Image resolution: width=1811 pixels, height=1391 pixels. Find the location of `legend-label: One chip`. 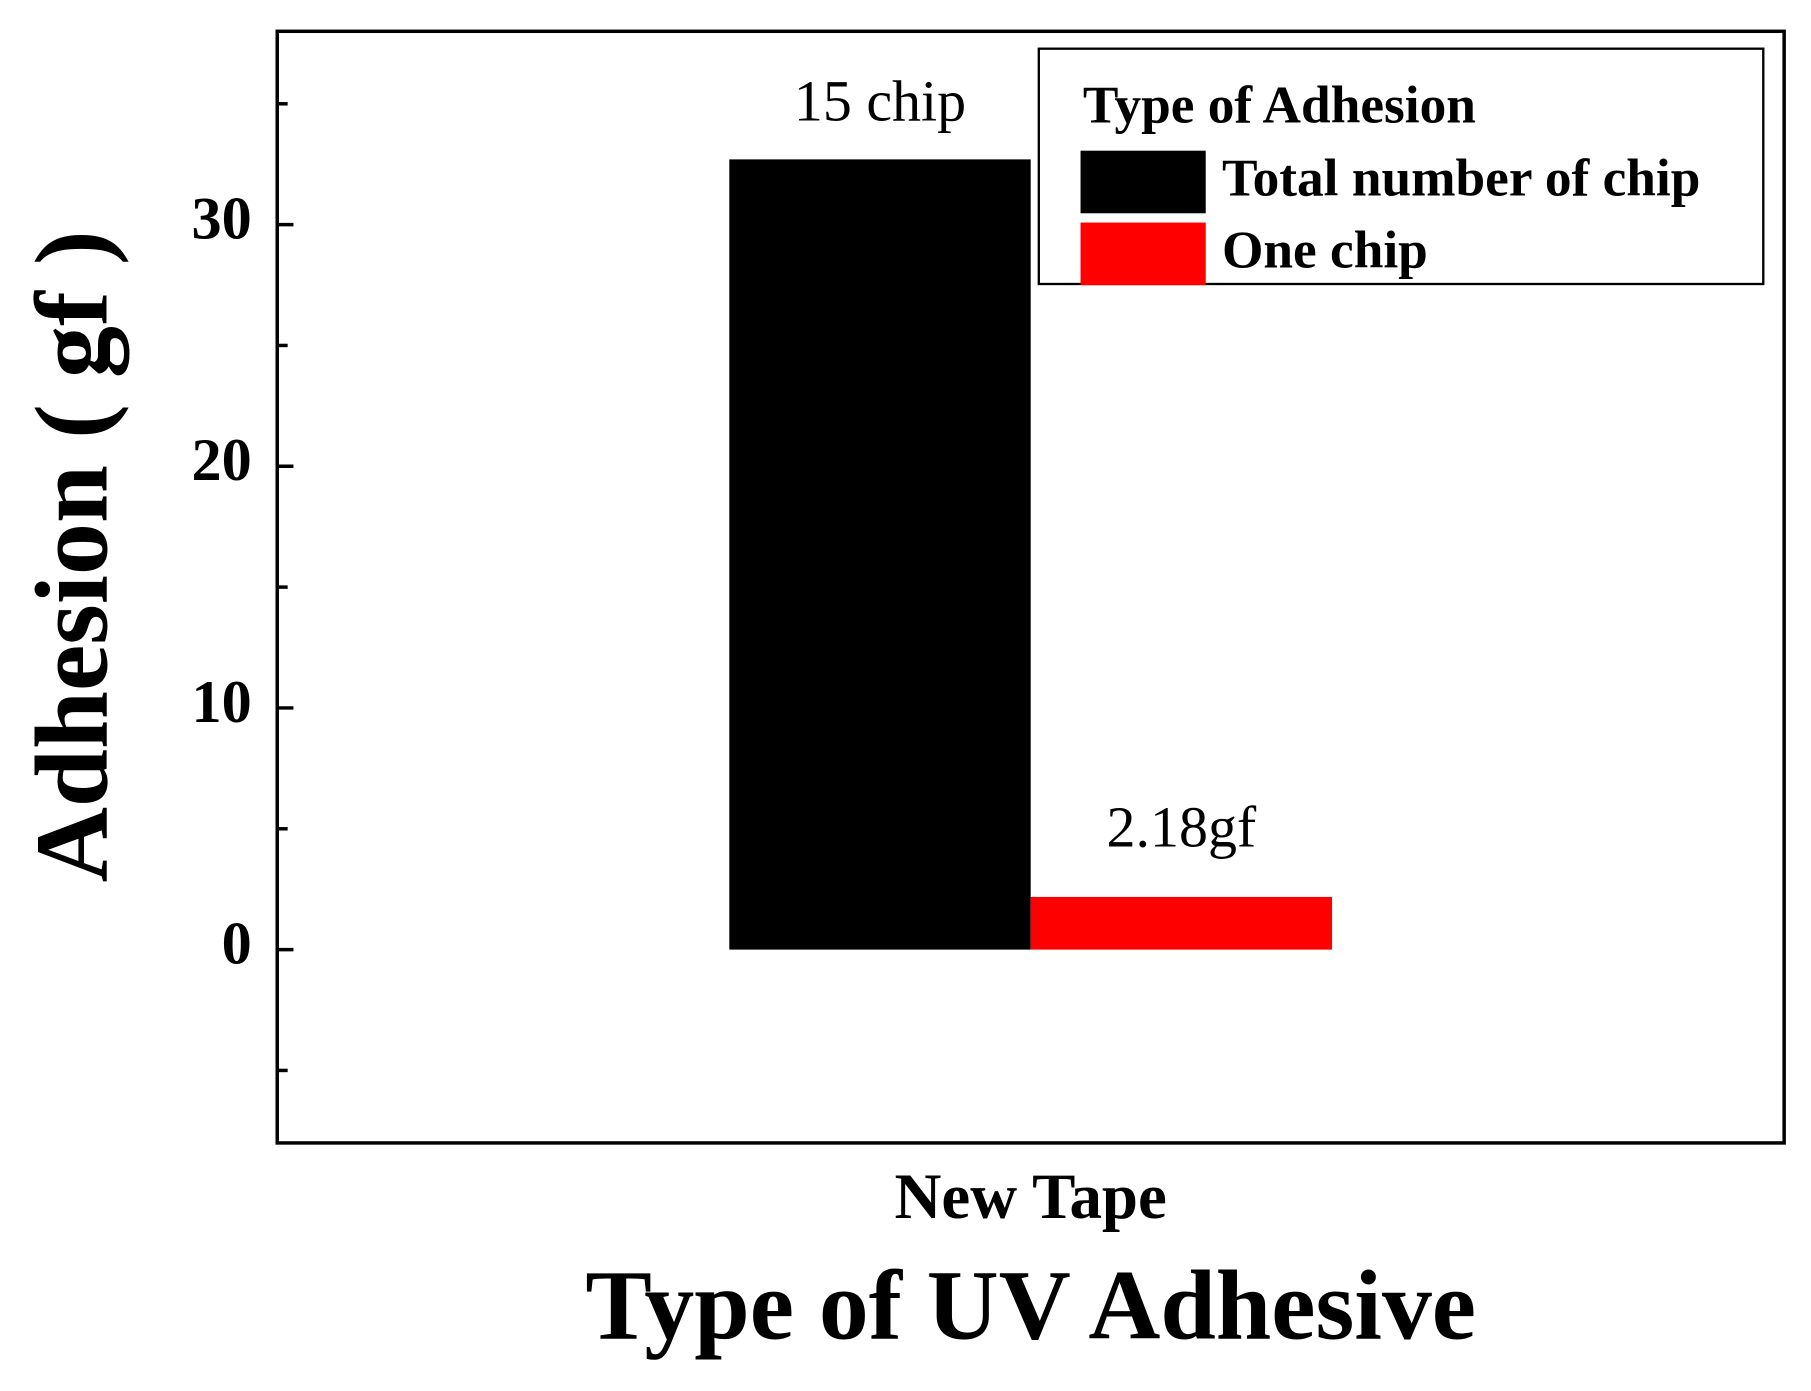

legend-label: One chip is located at coordinates (1325, 249).